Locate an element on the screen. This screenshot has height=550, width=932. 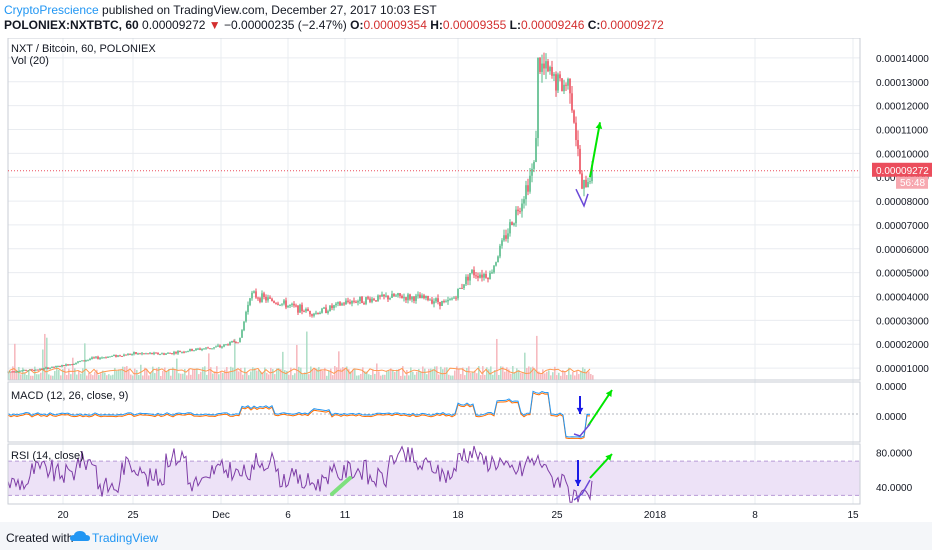
pane-border is located at coordinates (434, 412).